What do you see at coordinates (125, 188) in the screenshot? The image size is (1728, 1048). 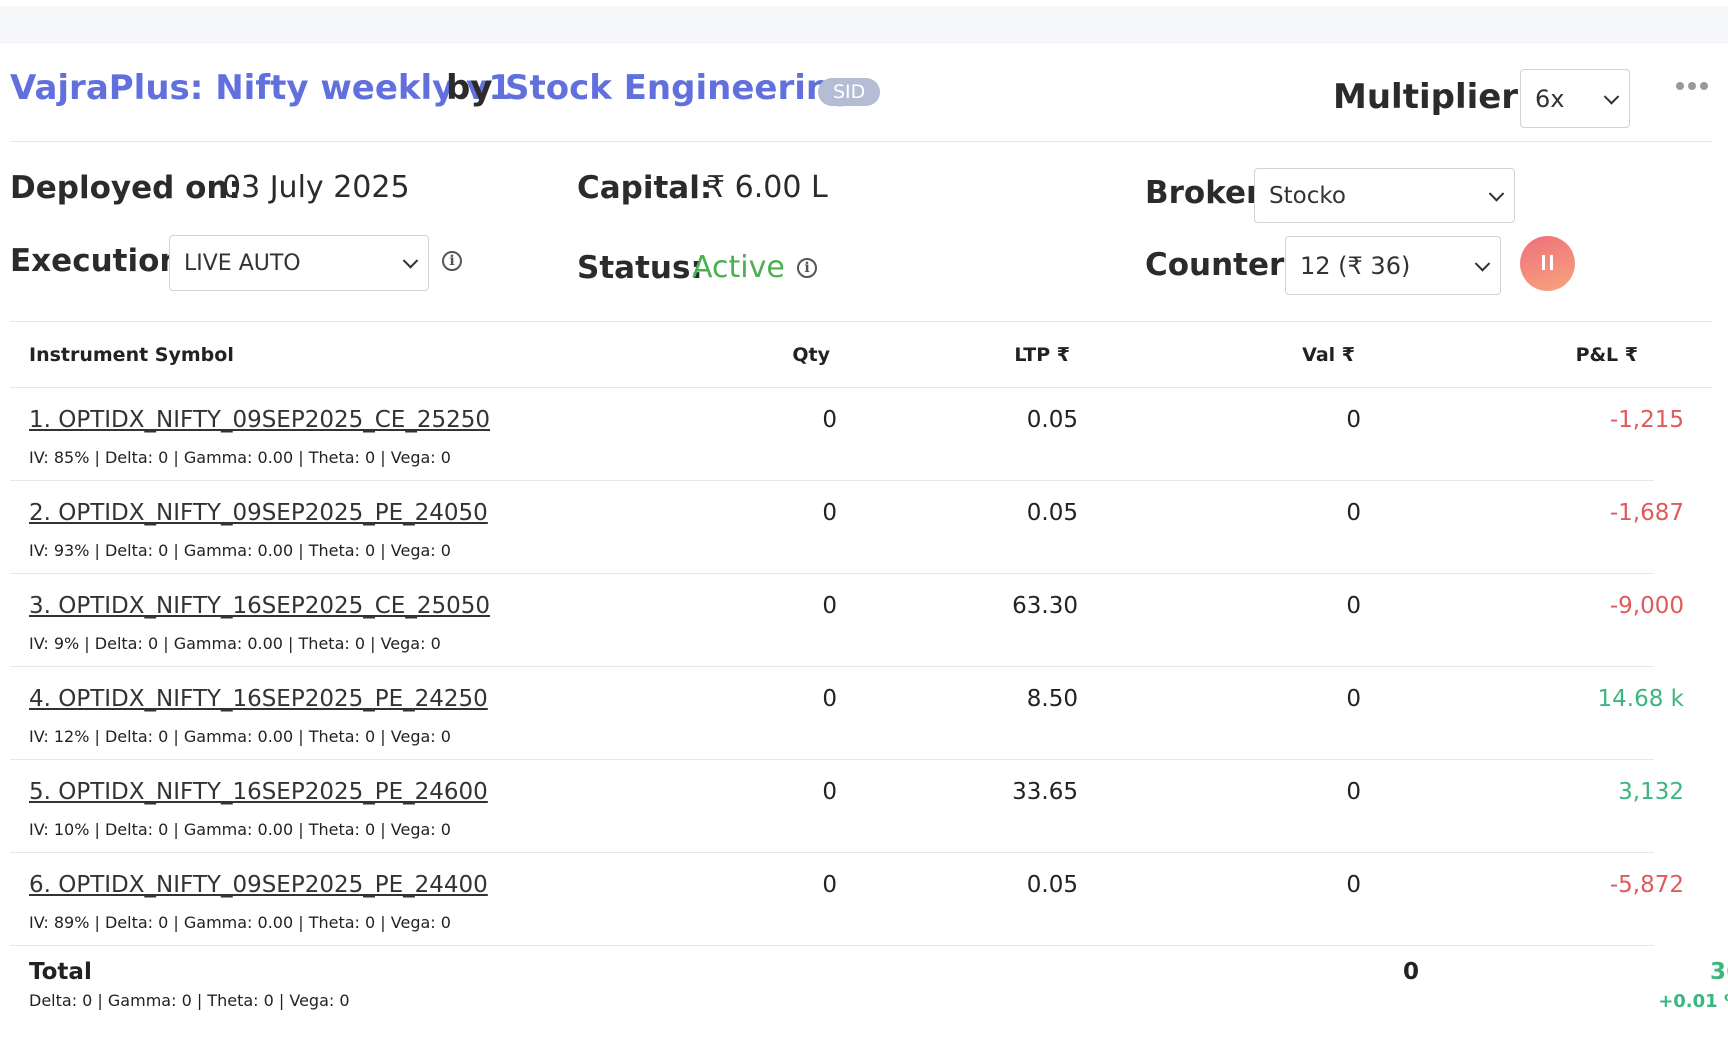 I see `deployed-label: Deployed on:` at bounding box center [125, 188].